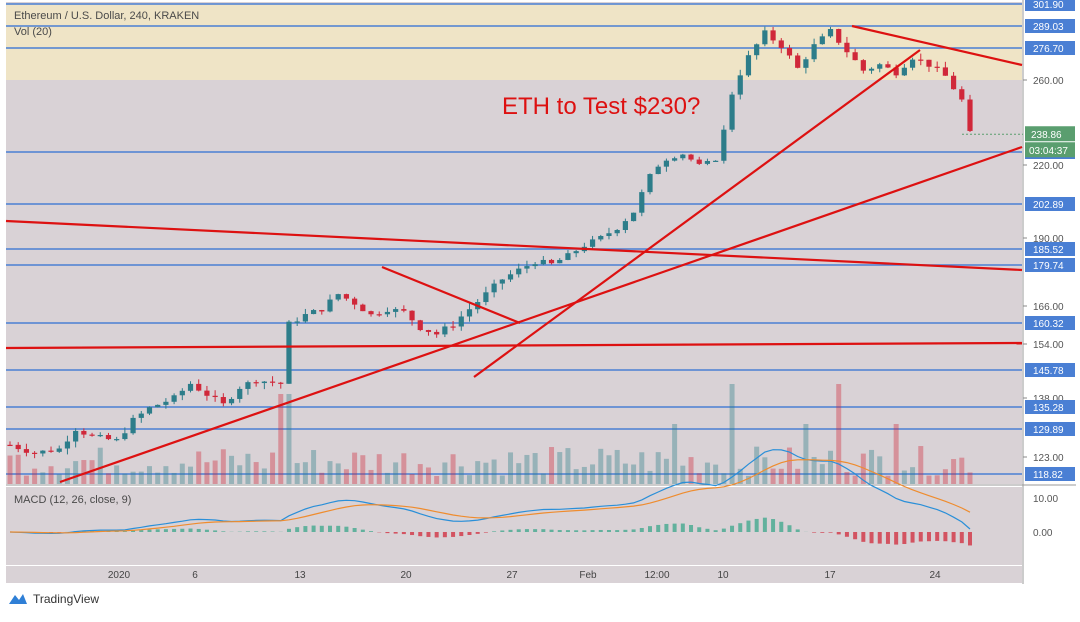 This screenshot has height=622, width=1080. I want to click on tradingview-brand: TradingView, so click(53, 599).